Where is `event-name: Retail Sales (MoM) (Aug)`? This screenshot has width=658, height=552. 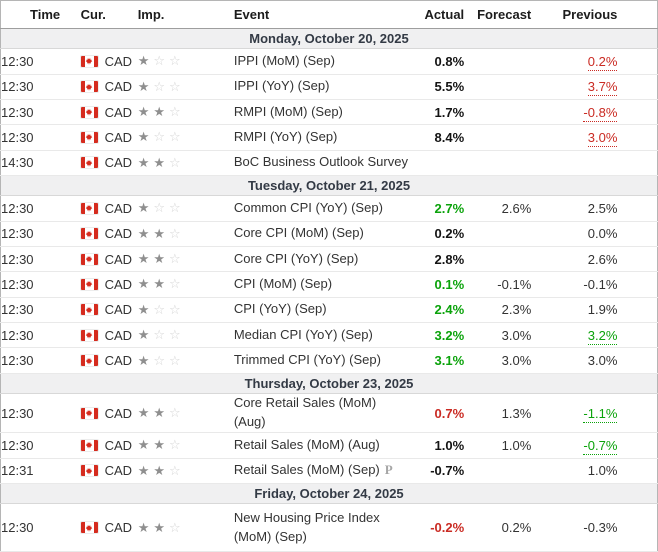 event-name: Retail Sales (MoM) (Aug) is located at coordinates (306, 444).